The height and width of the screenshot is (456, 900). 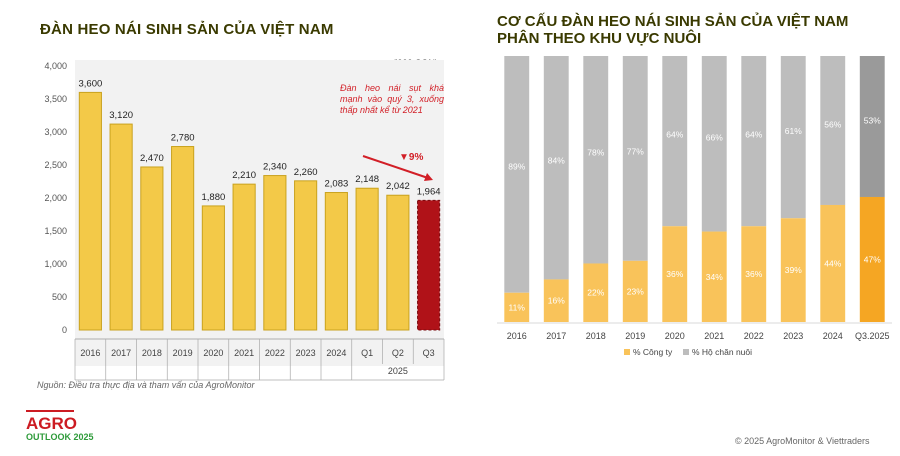 What do you see at coordinates (336, 261) in the screenshot?
I see `bar-2024` at bounding box center [336, 261].